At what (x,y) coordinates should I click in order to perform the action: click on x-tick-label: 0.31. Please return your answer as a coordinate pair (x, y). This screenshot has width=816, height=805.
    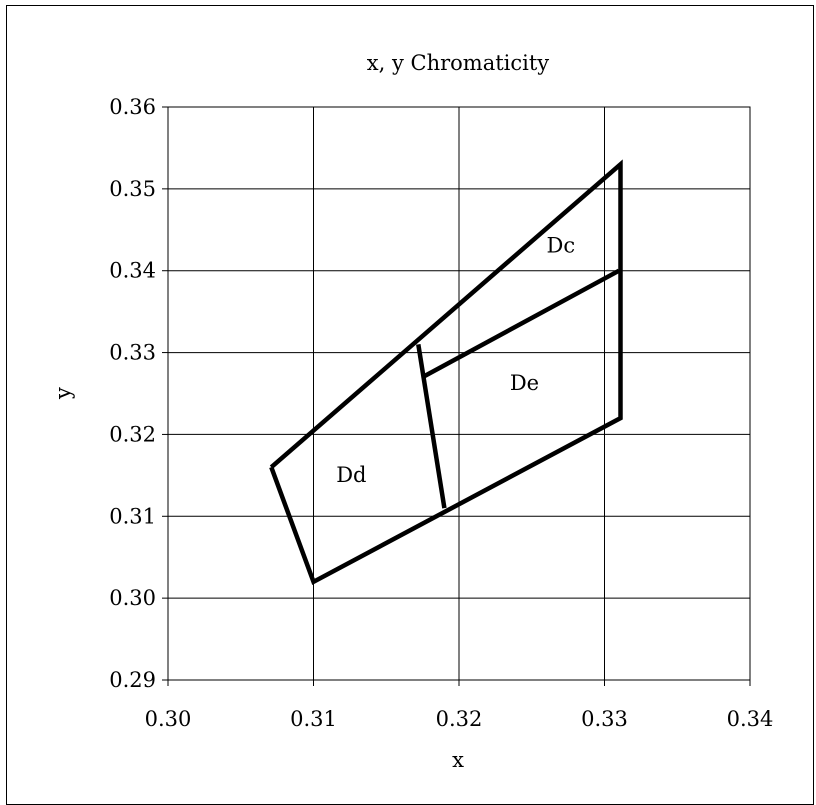
    Looking at the image, I should click on (313, 719).